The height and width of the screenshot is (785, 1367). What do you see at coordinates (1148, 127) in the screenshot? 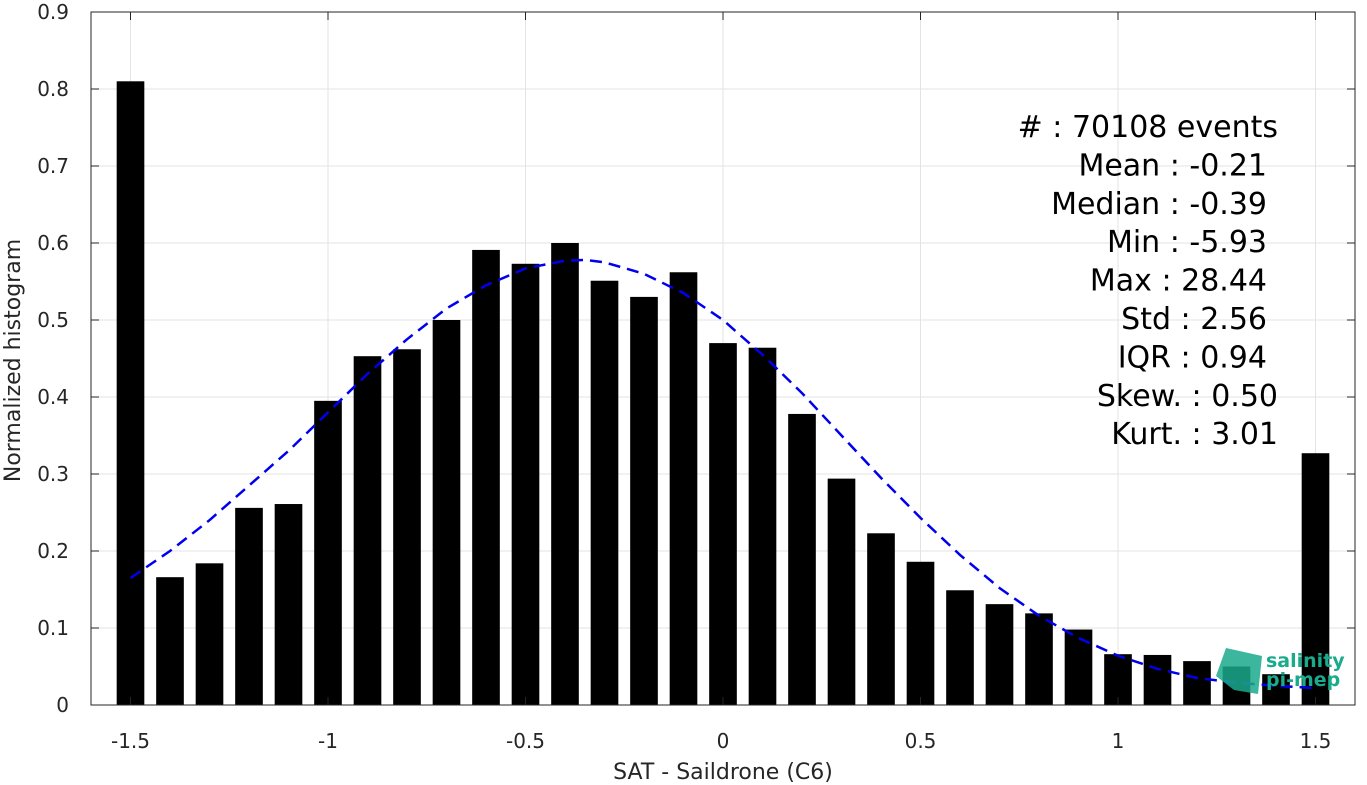
I see `stat-line: # : 70108 events` at bounding box center [1148, 127].